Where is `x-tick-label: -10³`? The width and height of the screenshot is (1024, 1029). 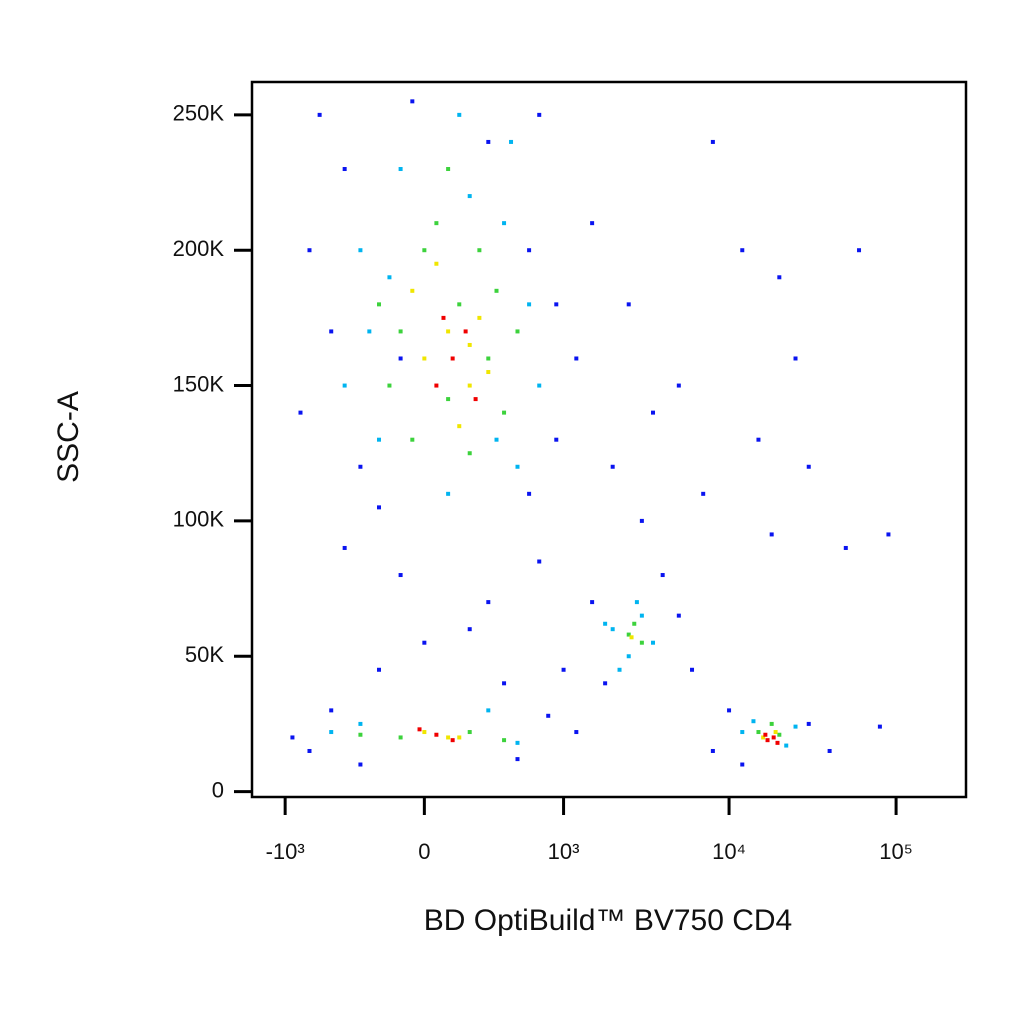
x-tick-label: -10³ is located at coordinates (285, 851).